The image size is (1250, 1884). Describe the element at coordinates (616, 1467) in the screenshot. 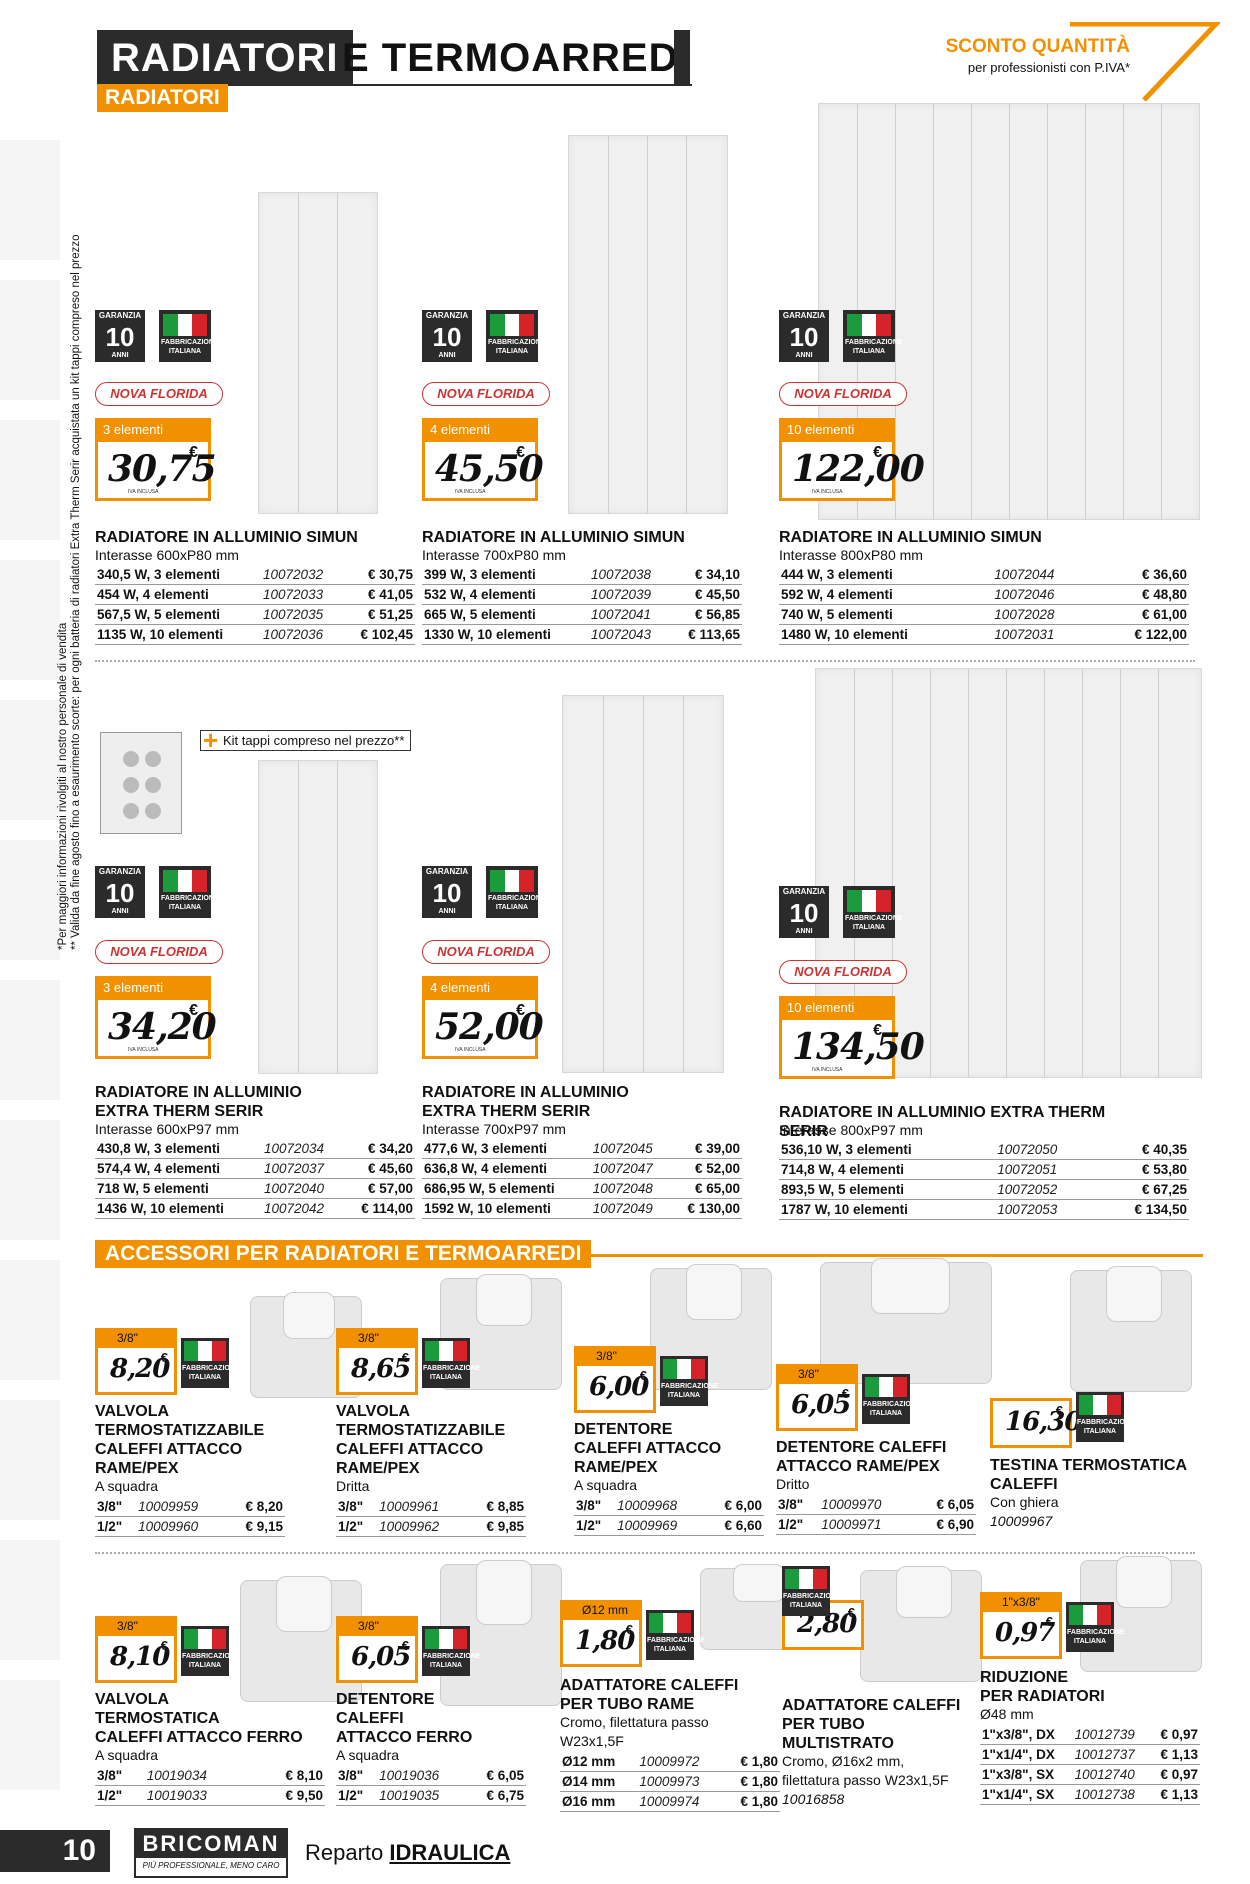

I see `accessory-title-line: RAME/PEX` at that location.